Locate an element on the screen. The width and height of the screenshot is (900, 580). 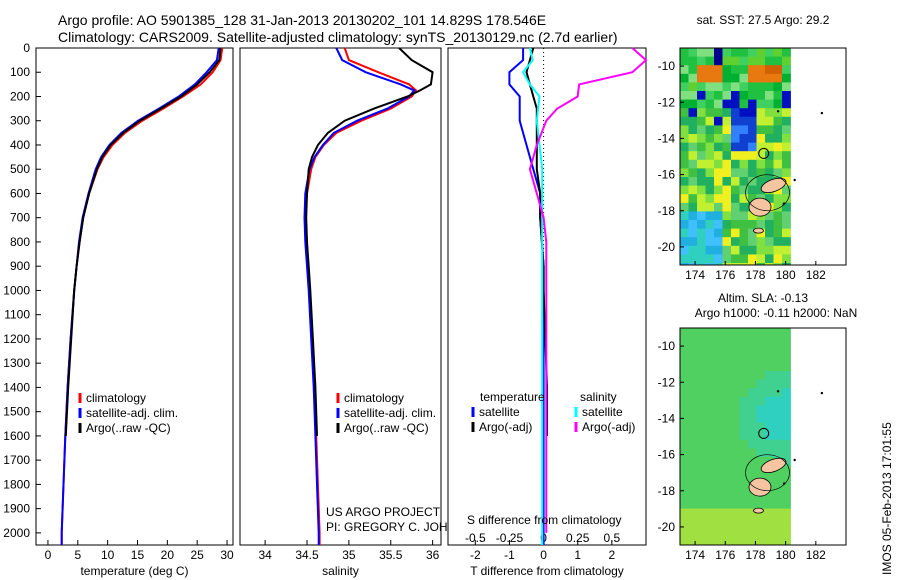
temperature-xlabel: temperature (deg C) is located at coordinates (134, 571).